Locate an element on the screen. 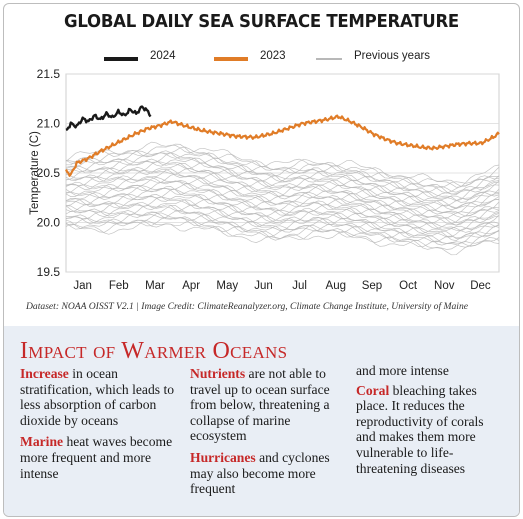 This screenshot has height=519, width=523. y-tick-label: 19.5 is located at coordinates (49, 272).